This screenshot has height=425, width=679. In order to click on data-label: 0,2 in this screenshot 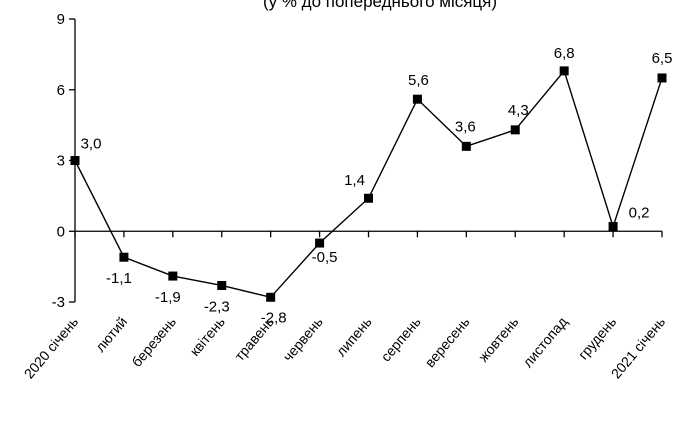, I will do `click(639, 213)`.